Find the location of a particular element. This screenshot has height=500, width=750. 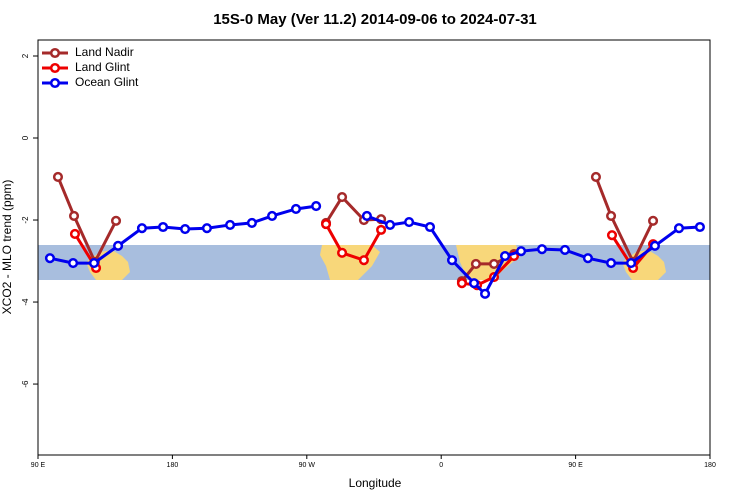

land-patch is located at coordinates (350, 262).